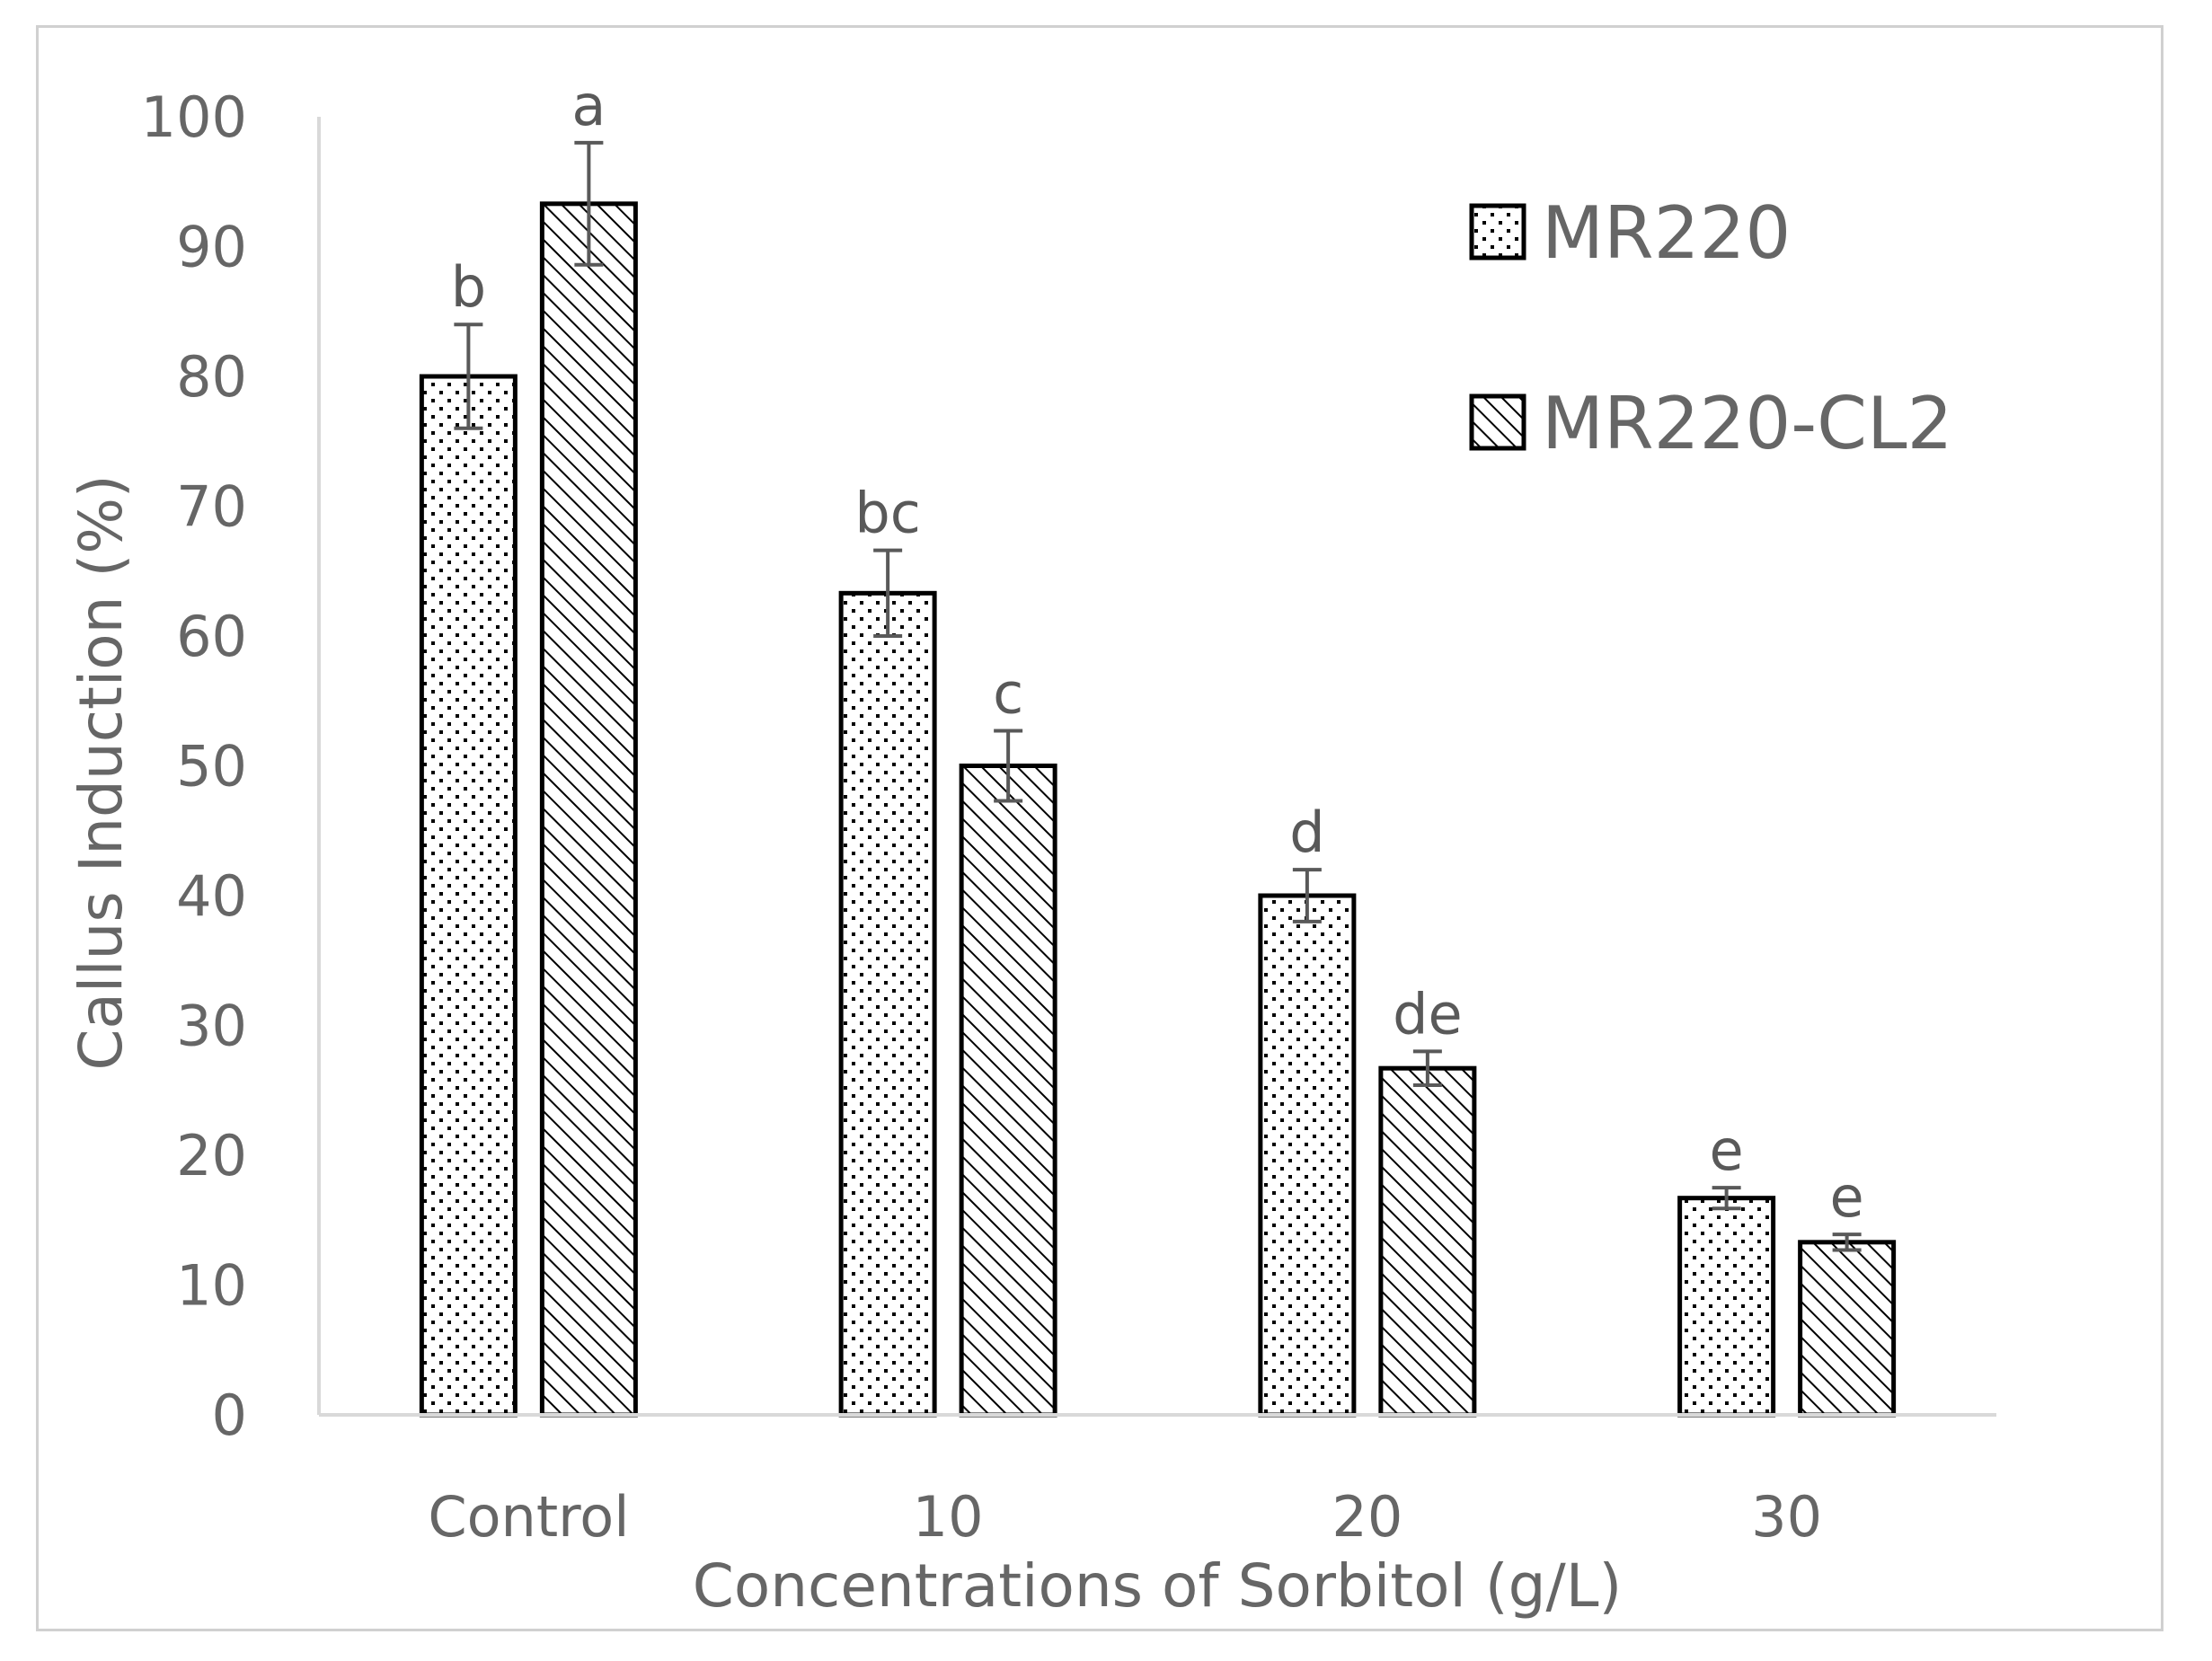  What do you see at coordinates (211, 767) in the screenshot?
I see `y-tick-label: 50` at bounding box center [211, 767].